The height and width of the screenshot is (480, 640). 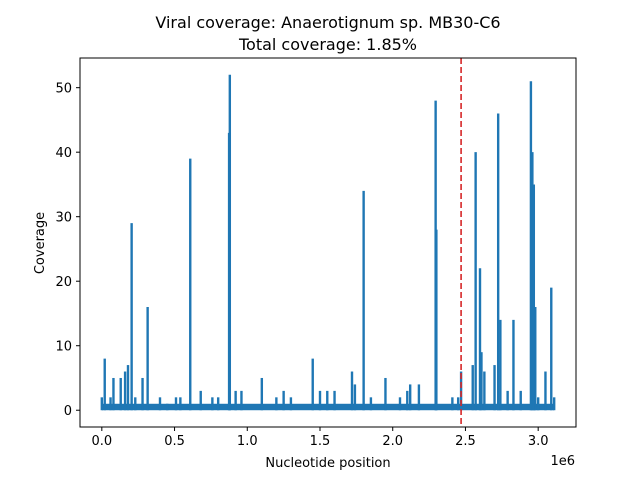 What do you see at coordinates (327, 22) in the screenshot?
I see `chart-title: Viral coverage: Anaerotignum sp. MB30-C6` at bounding box center [327, 22].